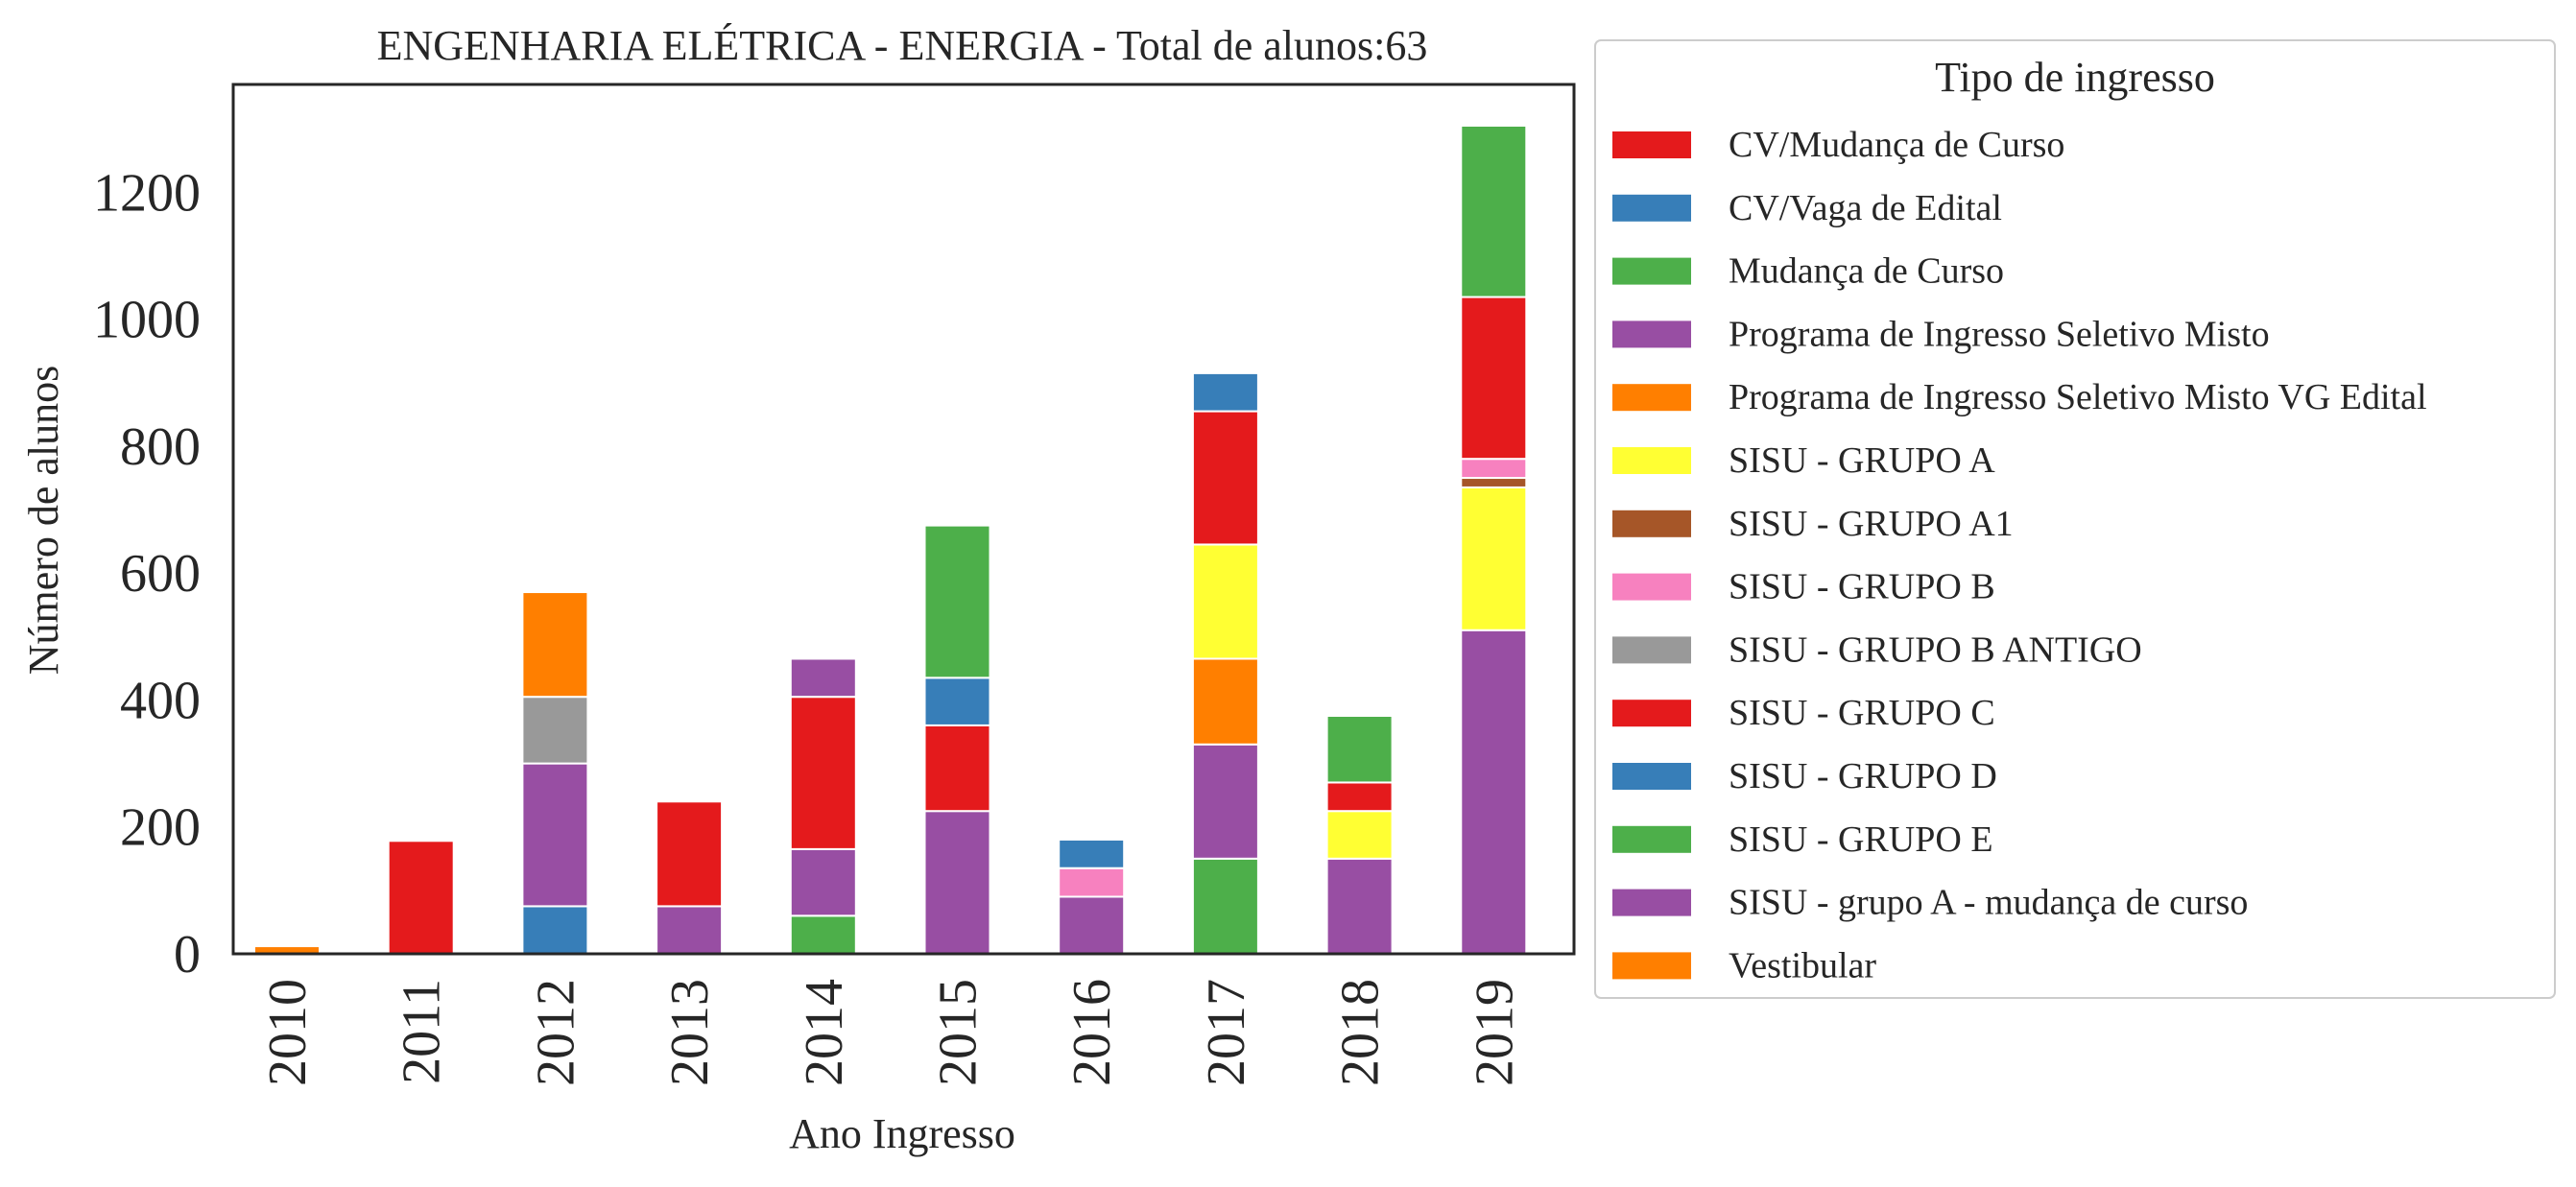  I want to click on legend-label-sisu-grupo-a-mudanca-de-curso: SISU - grupo A - mudança de curso, so click(1988, 903).